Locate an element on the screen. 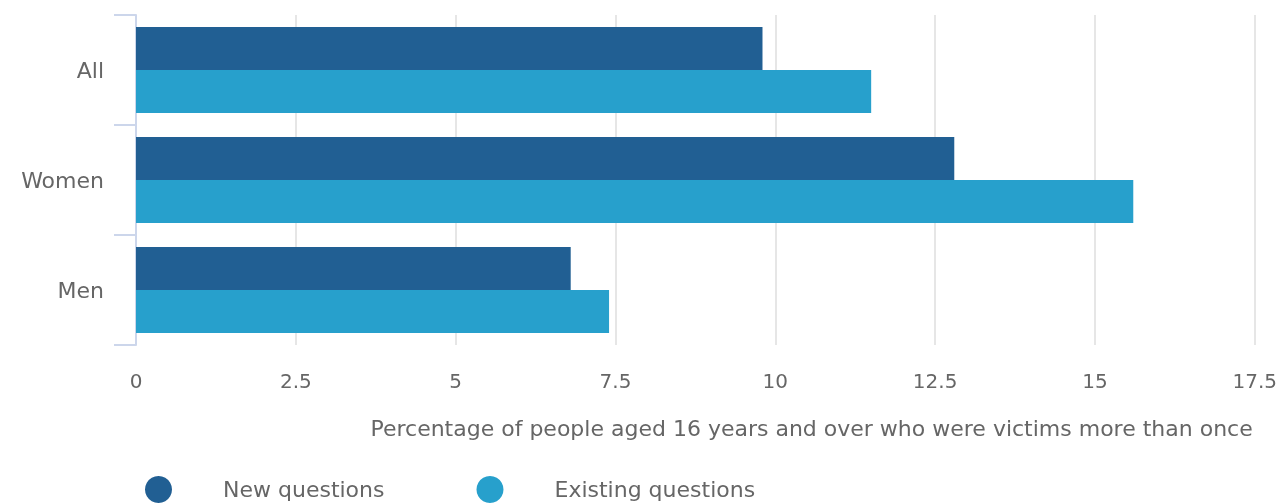 The width and height of the screenshot is (1280, 504). y-tick-label: Men is located at coordinates (80, 290).